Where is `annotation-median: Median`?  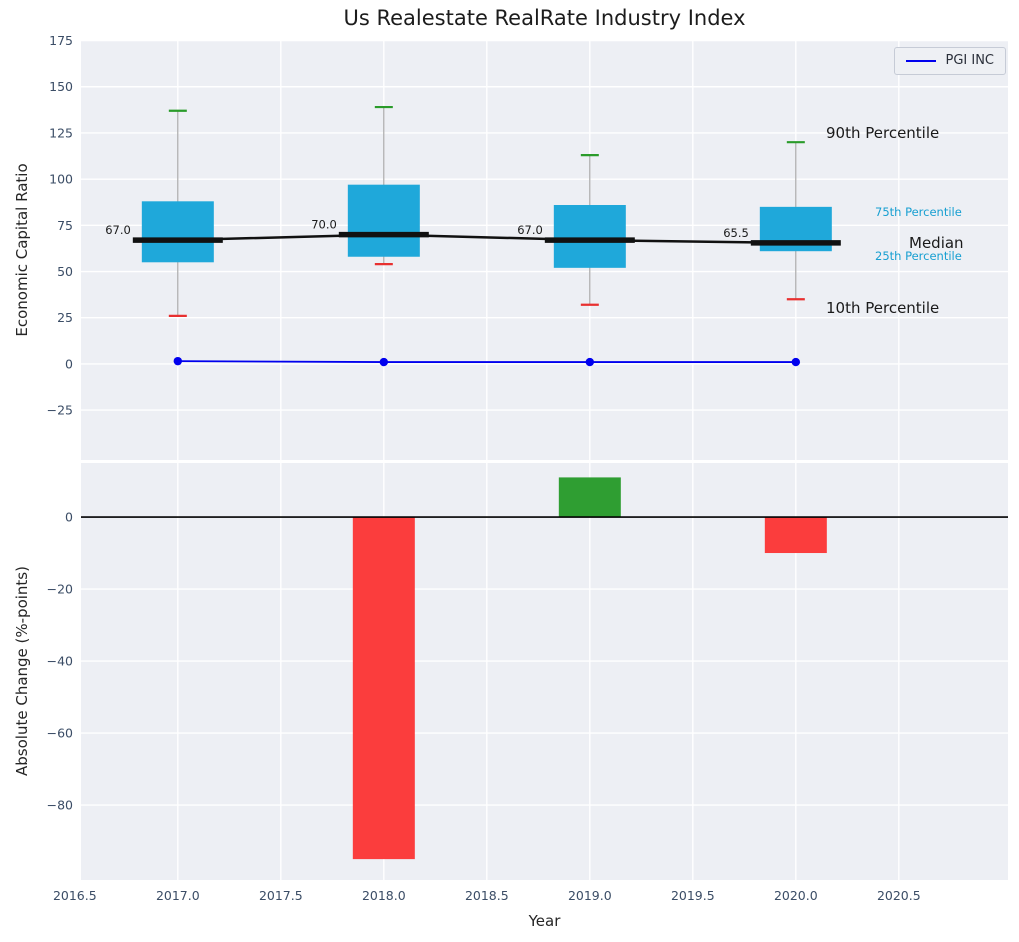
annotation-median: Median is located at coordinates (936, 243).